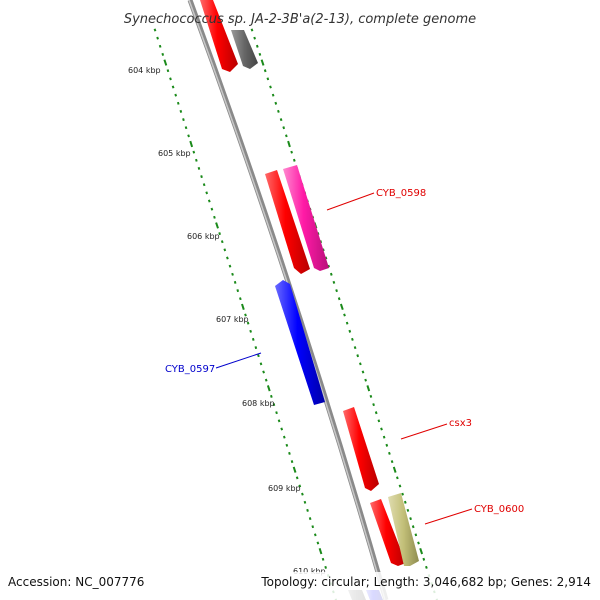 This screenshot has width=600, height=600. I want to click on kbp-label: 608 kbp, so click(258, 403).